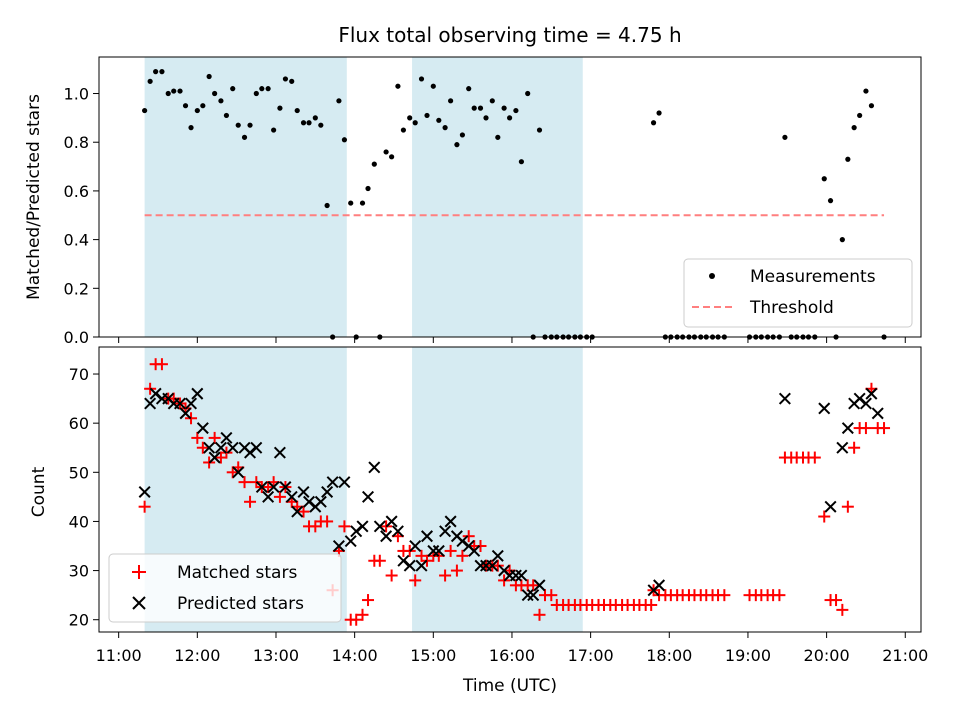  What do you see at coordinates (139, 572) in the screenshot?
I see `legend-matched-marker` at bounding box center [139, 572].